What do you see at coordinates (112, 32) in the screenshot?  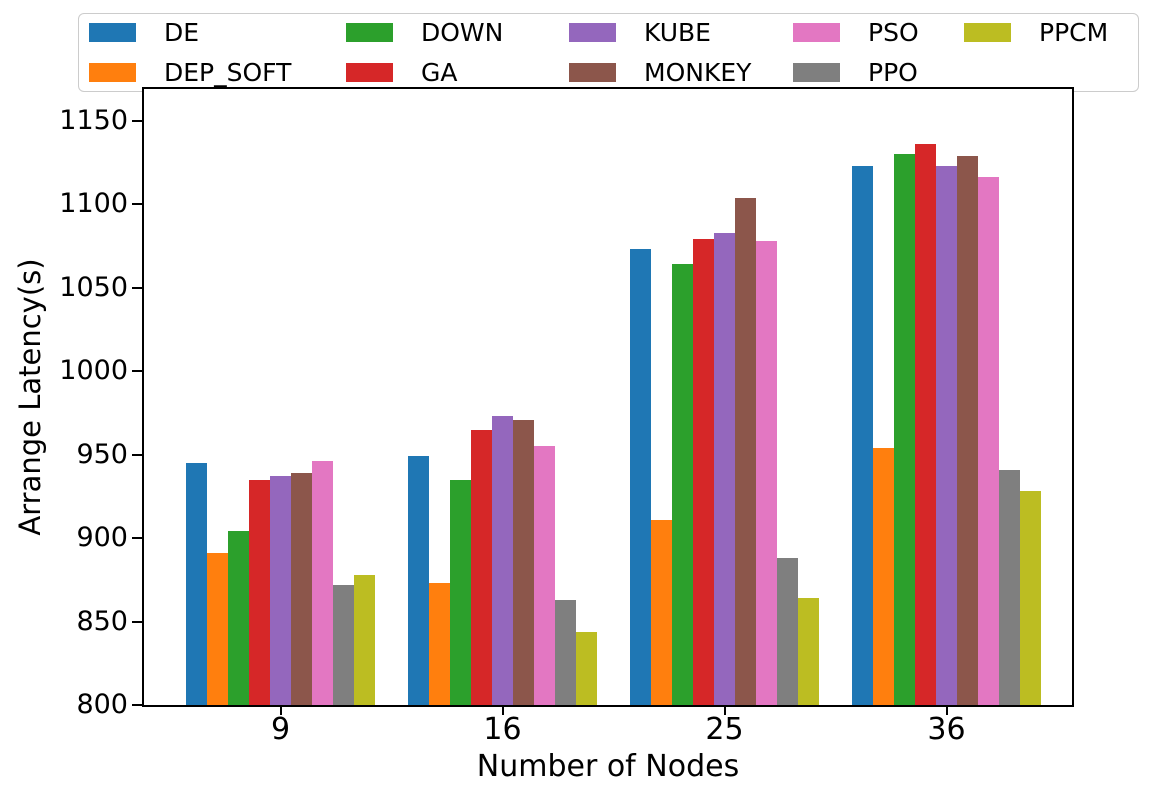 I see `legend-swatch-de` at bounding box center [112, 32].